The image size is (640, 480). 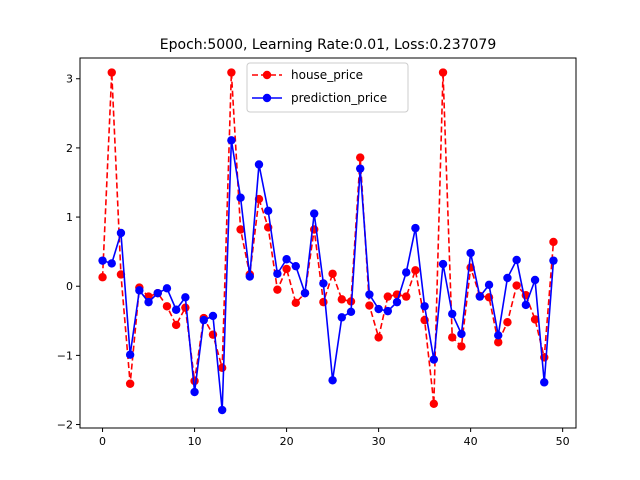 I want to click on x-tick-label: 30, so click(x=379, y=441).